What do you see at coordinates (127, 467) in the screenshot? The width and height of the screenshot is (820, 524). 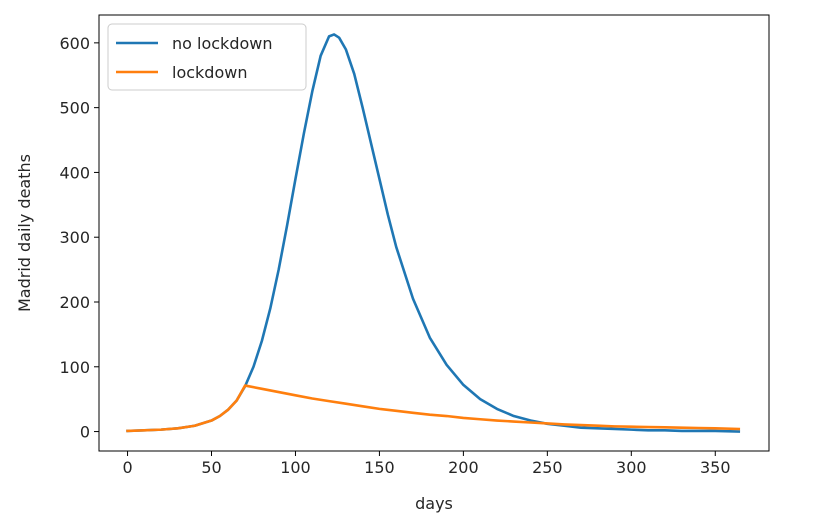 I see `x-tick-label: 0` at bounding box center [127, 467].